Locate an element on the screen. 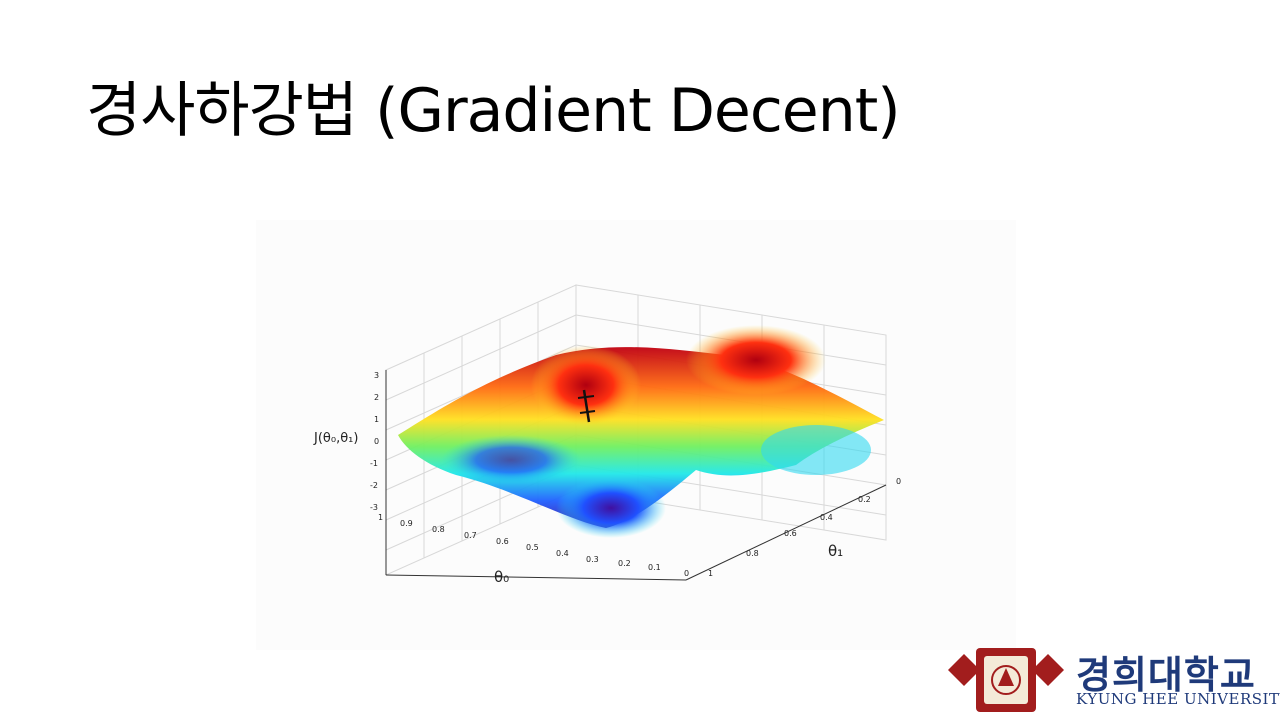 This screenshot has width=1280, height=720. y-tick-label: 0.6 is located at coordinates (790, 533).